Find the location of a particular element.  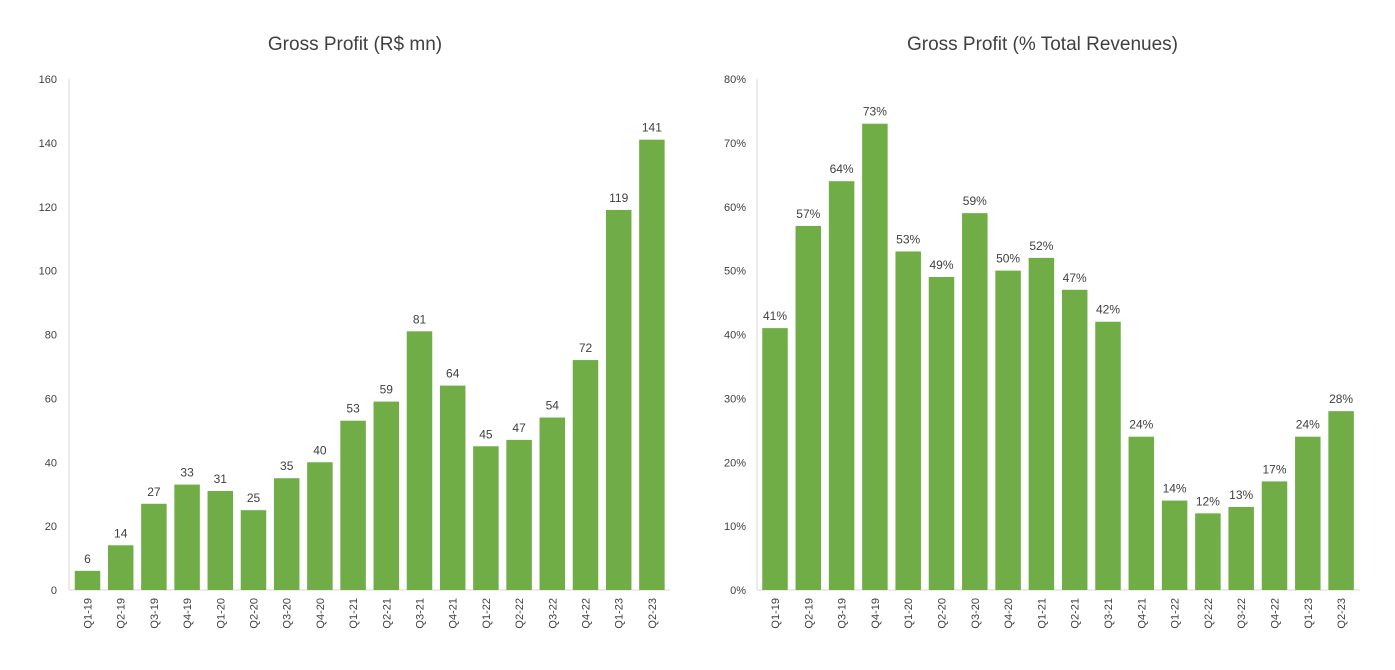

data-label: 49% is located at coordinates (941, 265).